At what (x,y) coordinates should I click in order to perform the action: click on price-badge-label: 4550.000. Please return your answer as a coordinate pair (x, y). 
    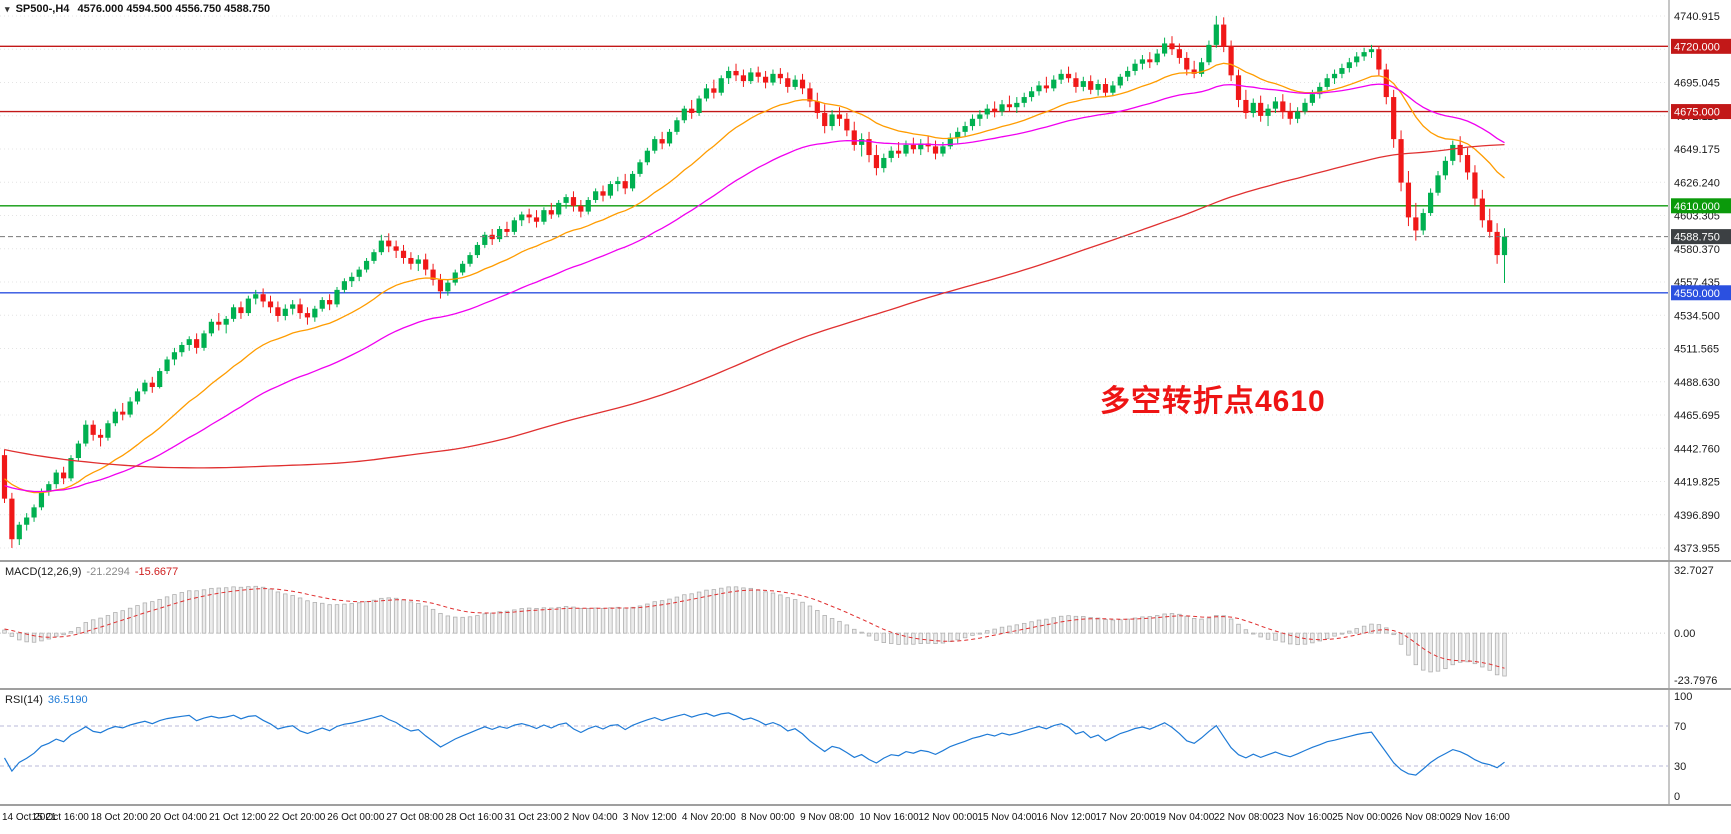
    Looking at the image, I should click on (1697, 294).